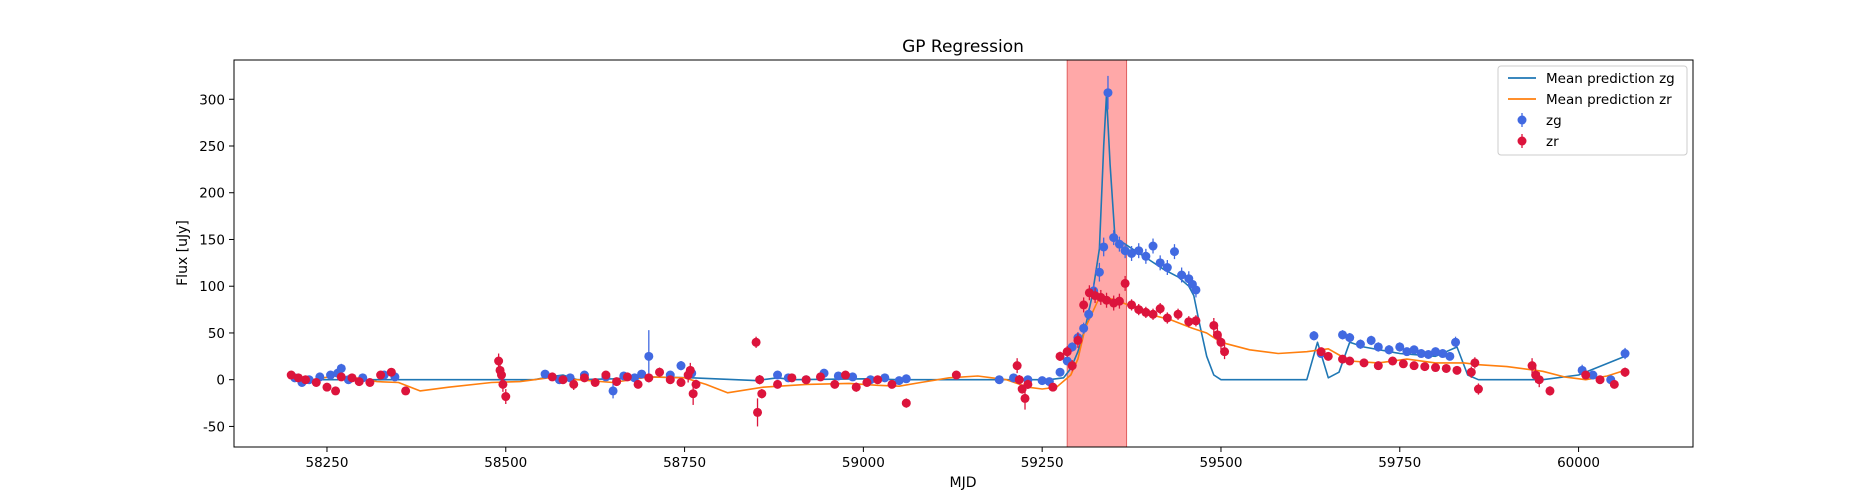 This screenshot has height=500, width=1875. What do you see at coordinates (1610, 79) in the screenshot?
I see `legend-label: Mean prediction zg` at bounding box center [1610, 79].